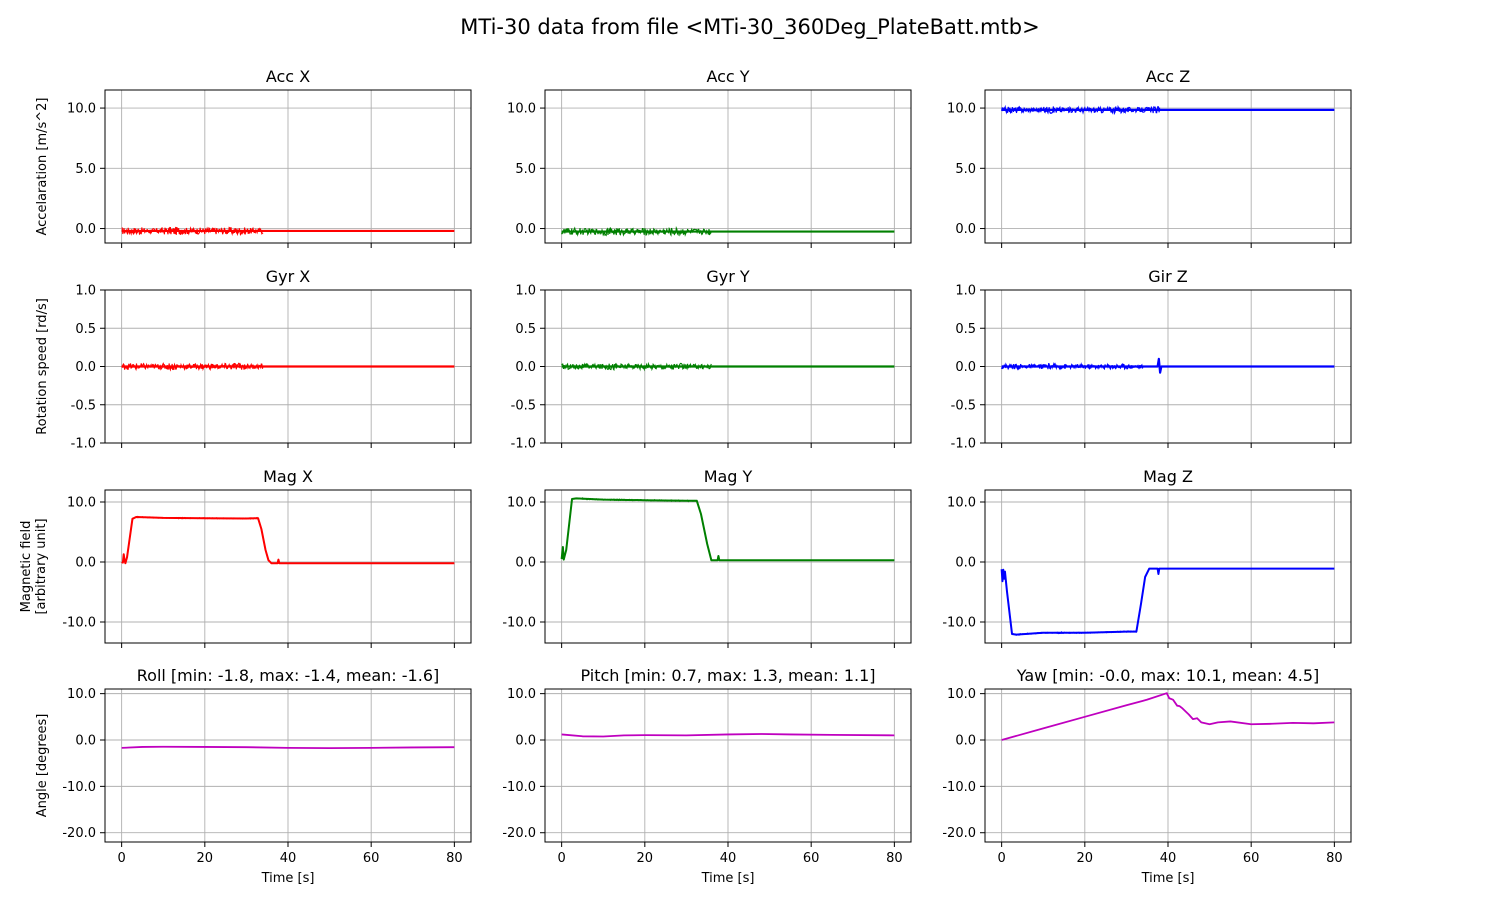 Image resolution: width=1500 pixels, height=900 pixels. I want to click on subplot-title: Gyr X, so click(288, 276).